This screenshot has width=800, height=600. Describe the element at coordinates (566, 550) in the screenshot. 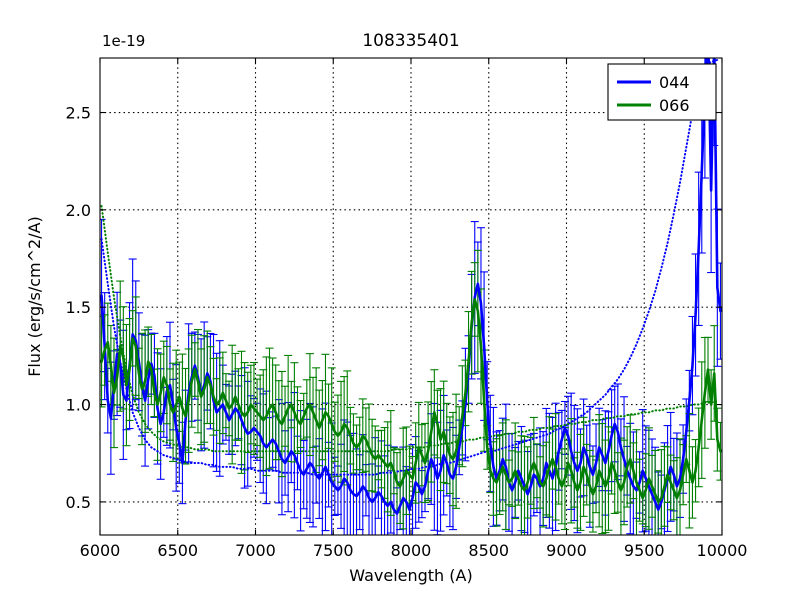

I see `x-tick-label: 9000` at that location.